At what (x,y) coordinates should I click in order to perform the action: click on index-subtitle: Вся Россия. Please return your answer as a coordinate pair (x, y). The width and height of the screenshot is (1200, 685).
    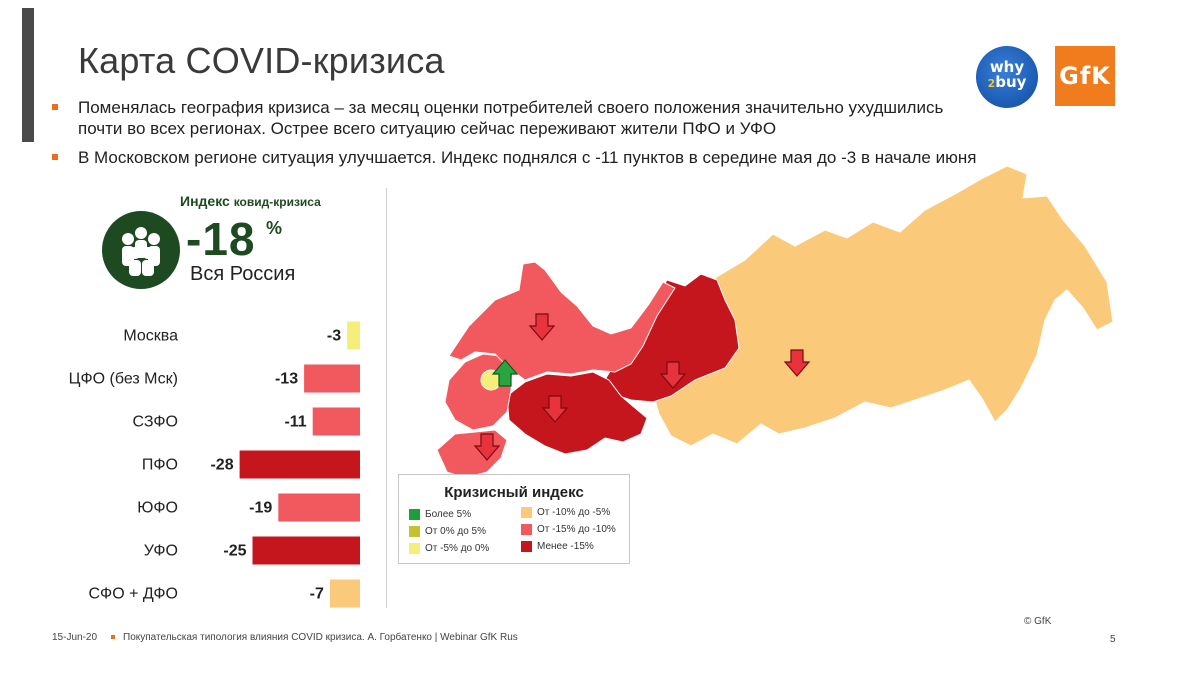
    Looking at the image, I should click on (243, 274).